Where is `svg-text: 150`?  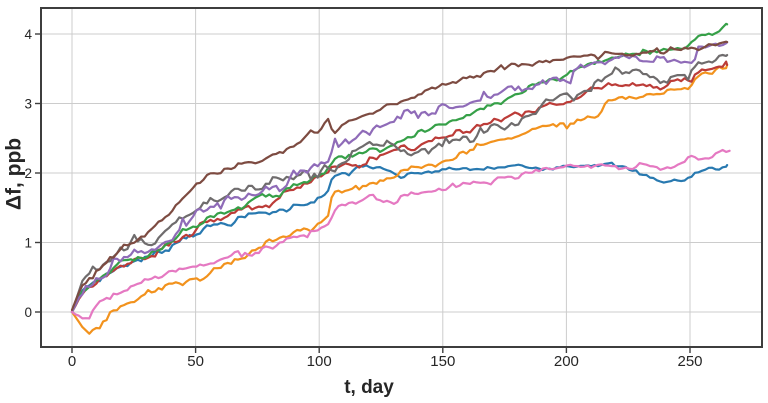
svg-text: 150 is located at coordinates (442, 361).